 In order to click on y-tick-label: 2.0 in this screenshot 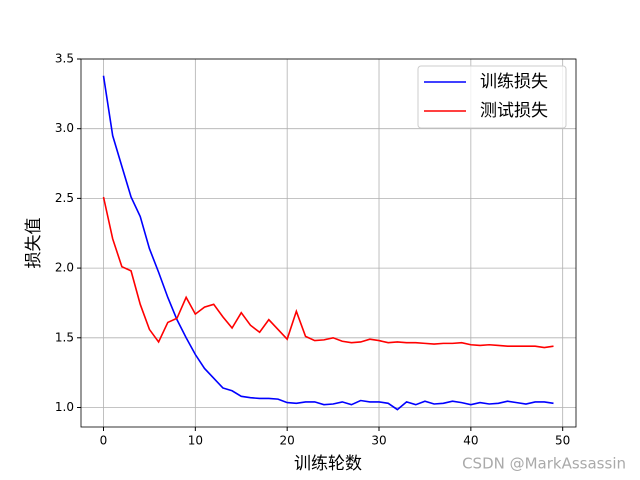, I will do `click(64, 268)`.